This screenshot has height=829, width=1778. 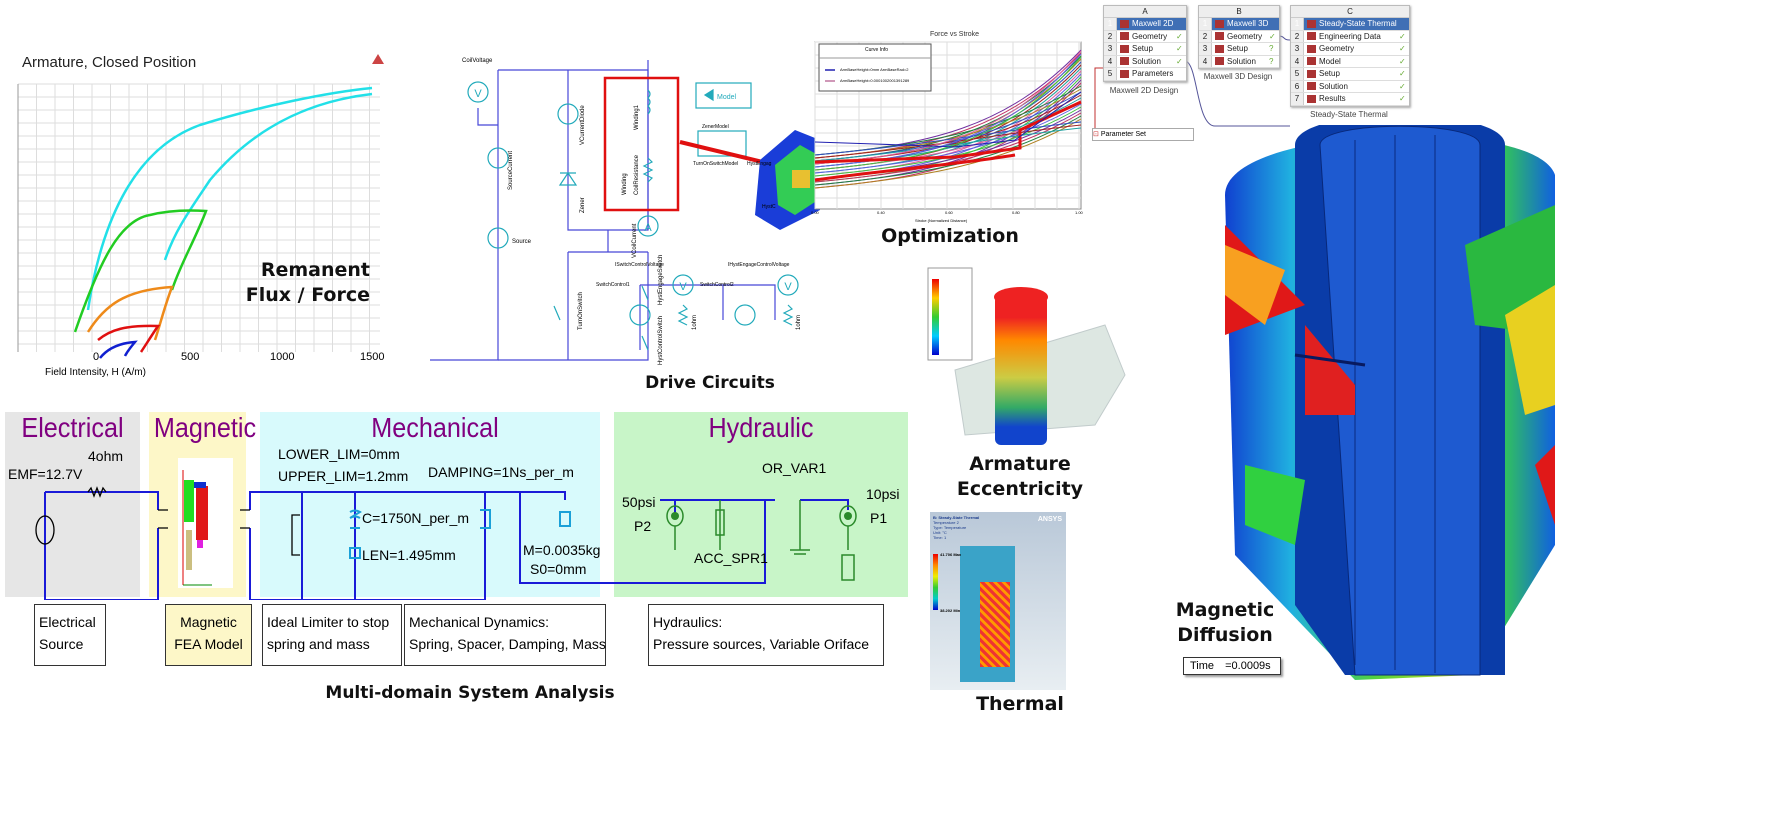 I want to click on opt-plot, so click(x=948, y=125).